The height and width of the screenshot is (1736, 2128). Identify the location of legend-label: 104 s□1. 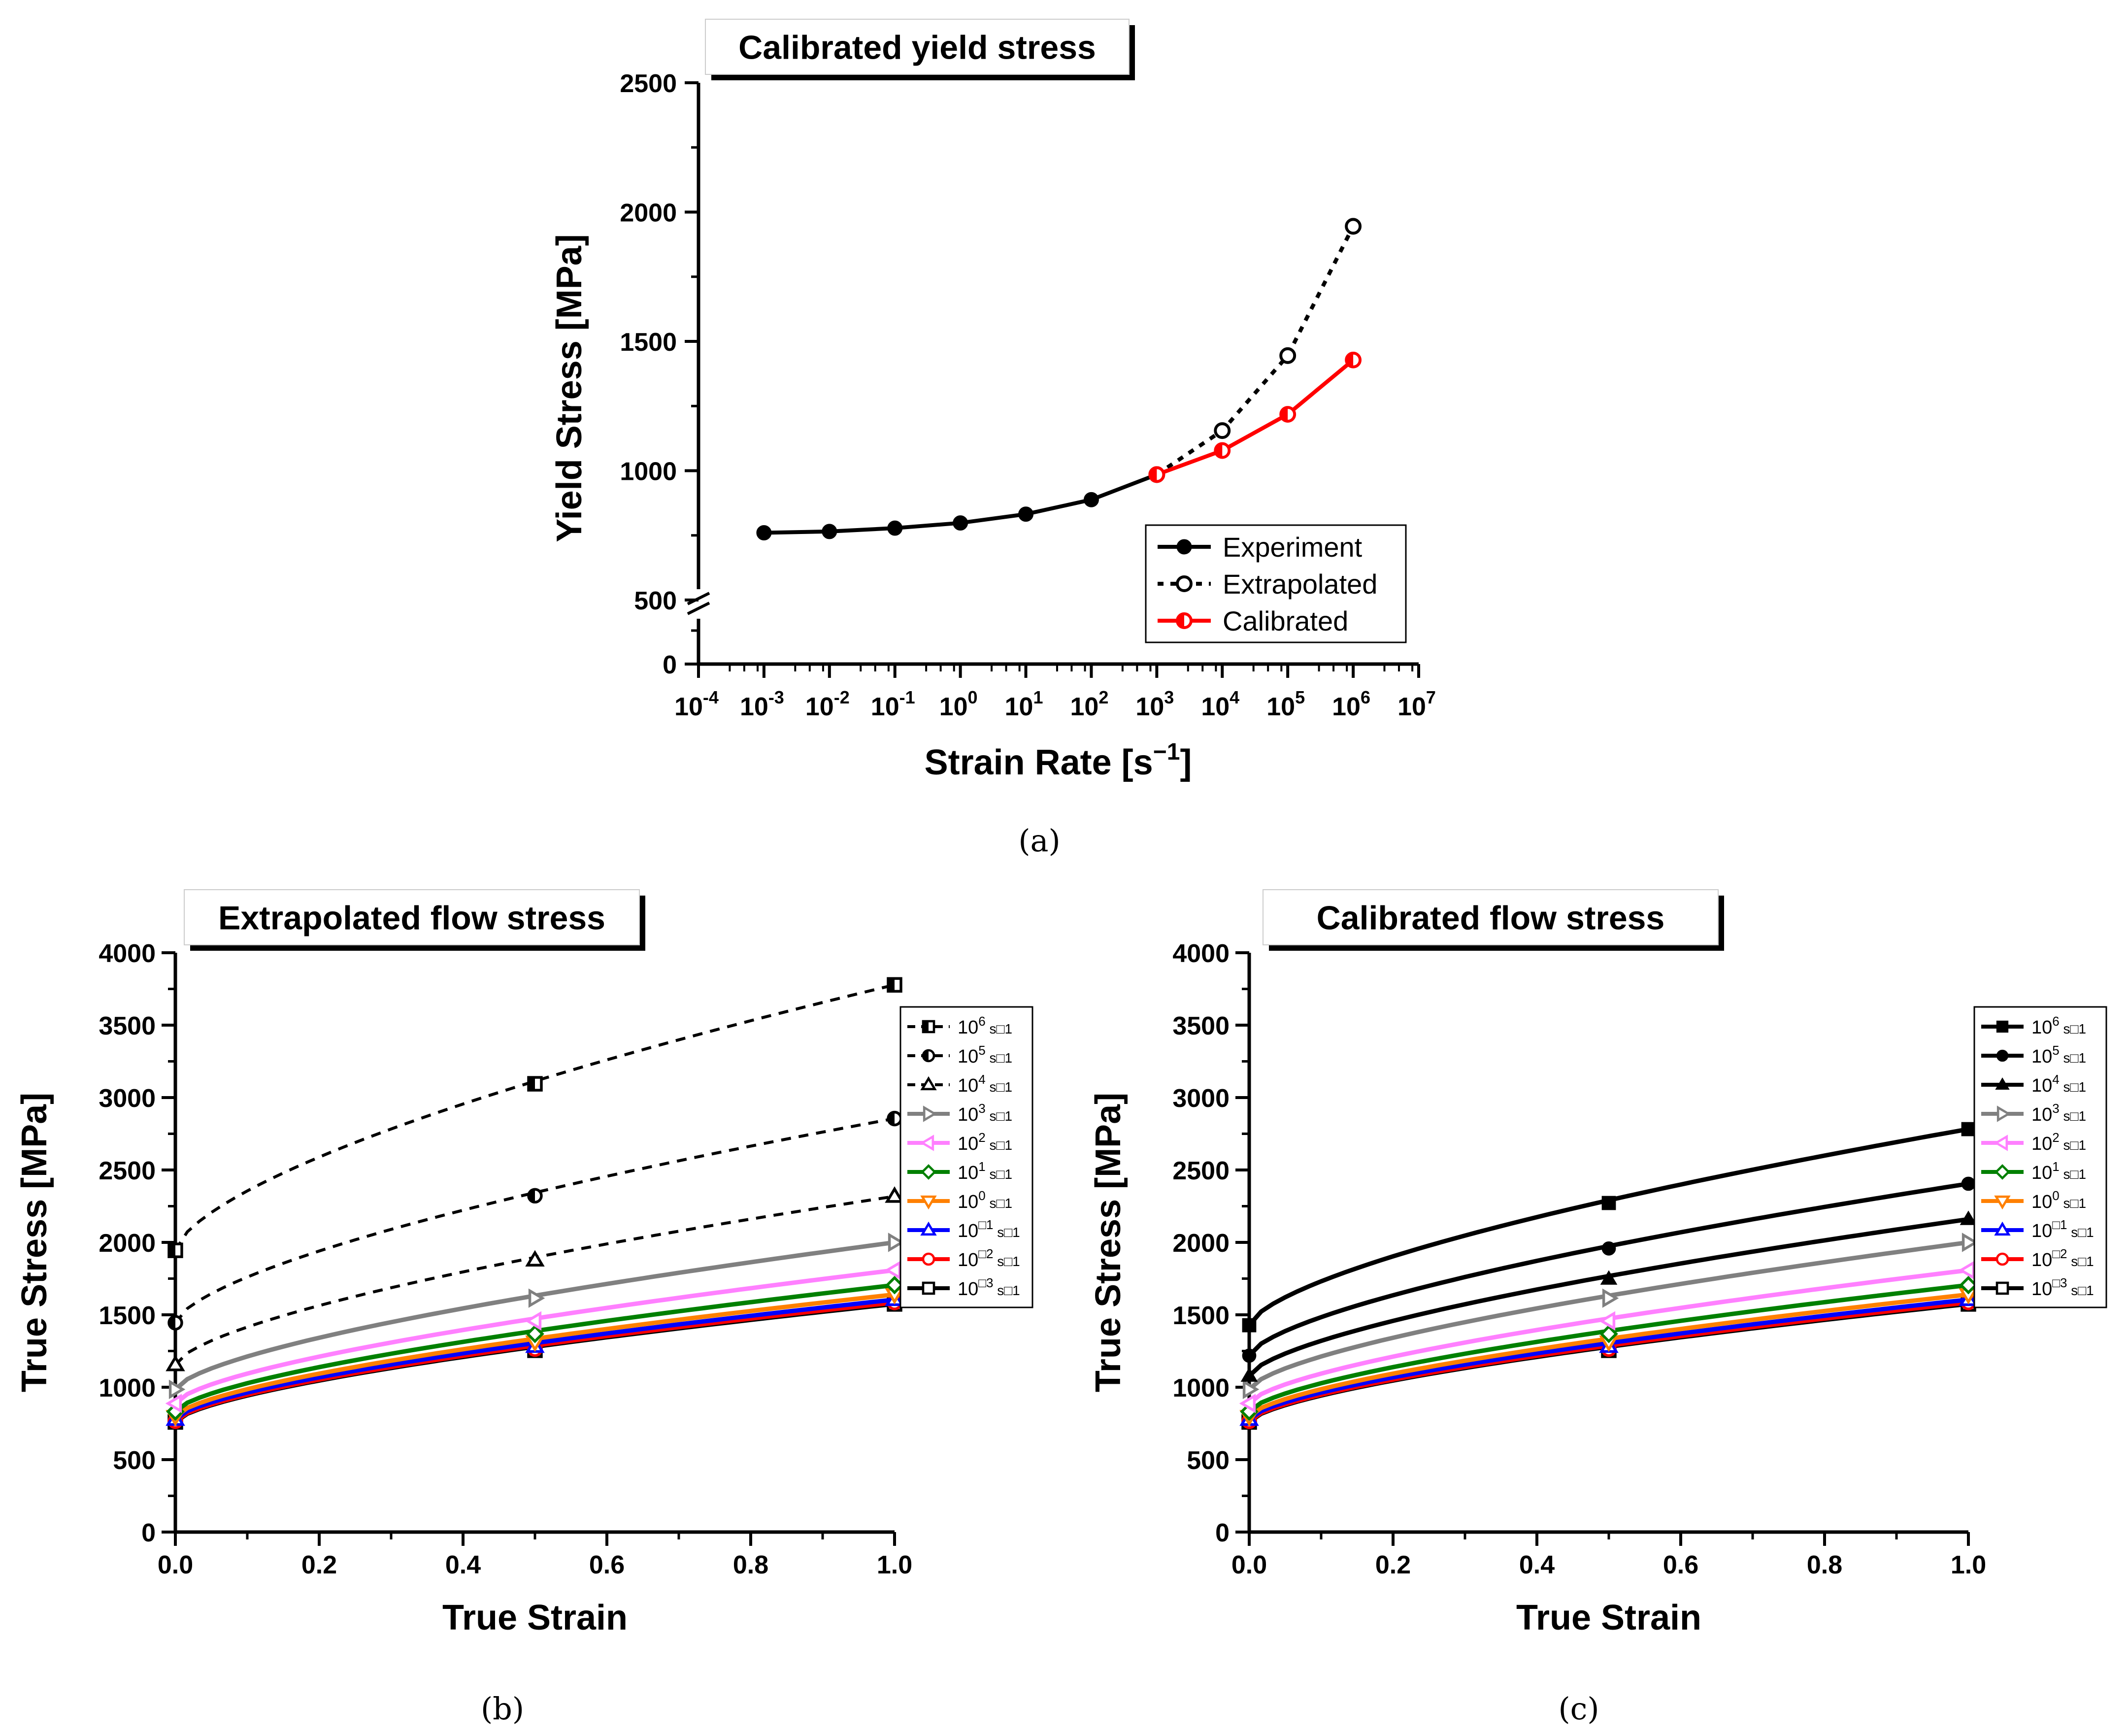
(985, 1084).